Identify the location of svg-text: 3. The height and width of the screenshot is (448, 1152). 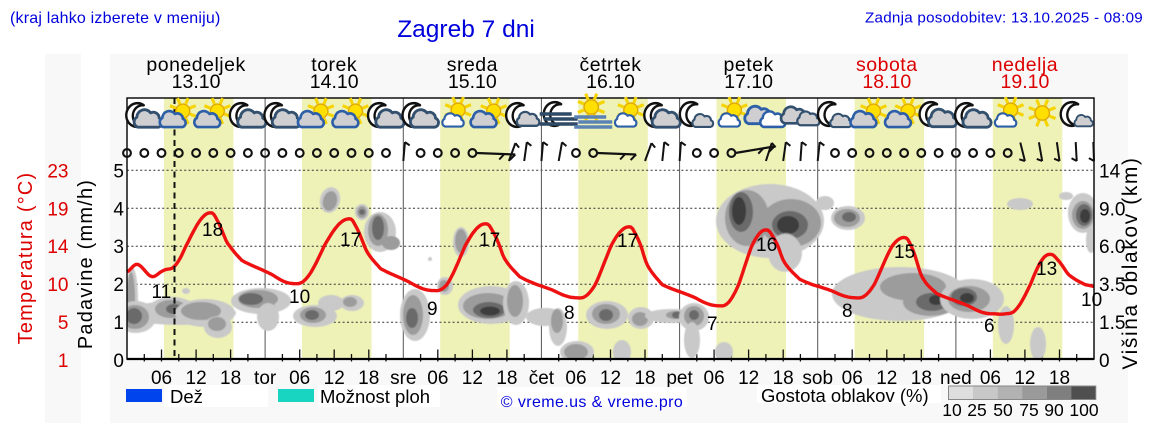
(118, 247).